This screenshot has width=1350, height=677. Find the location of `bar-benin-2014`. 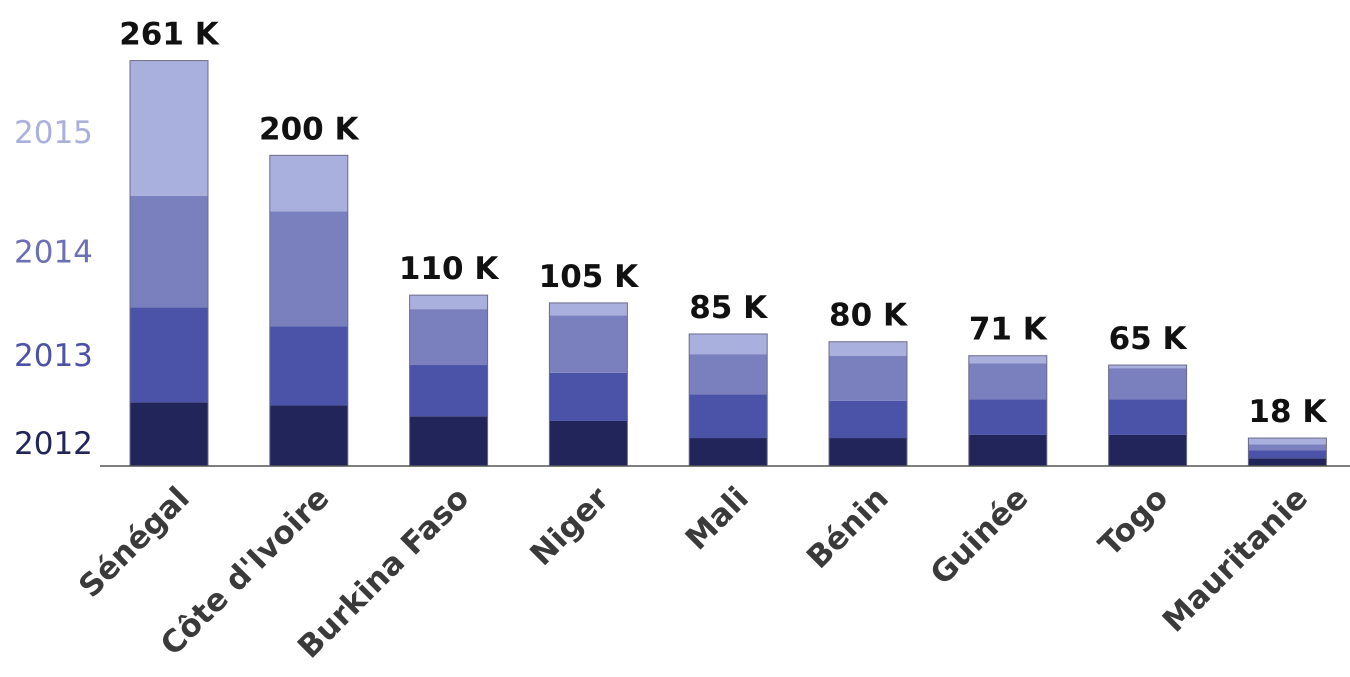

bar-benin-2014 is located at coordinates (868, 378).